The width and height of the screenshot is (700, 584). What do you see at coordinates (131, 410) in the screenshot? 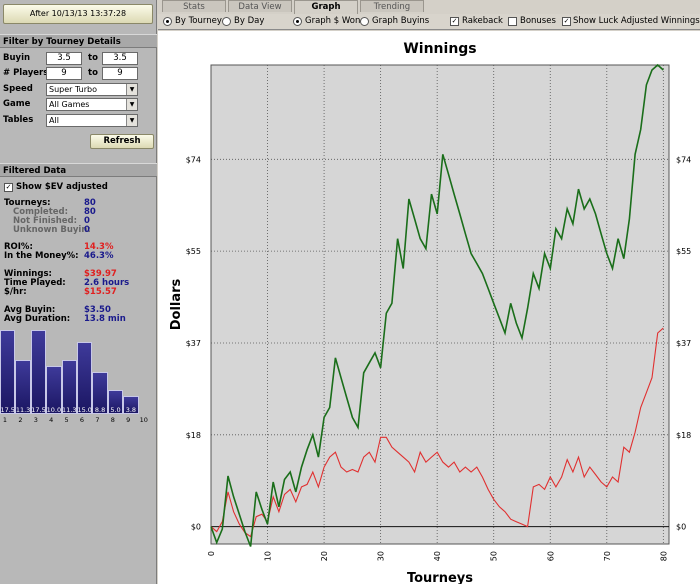
I see `histogram-bar-label: 3.8` at bounding box center [131, 410].